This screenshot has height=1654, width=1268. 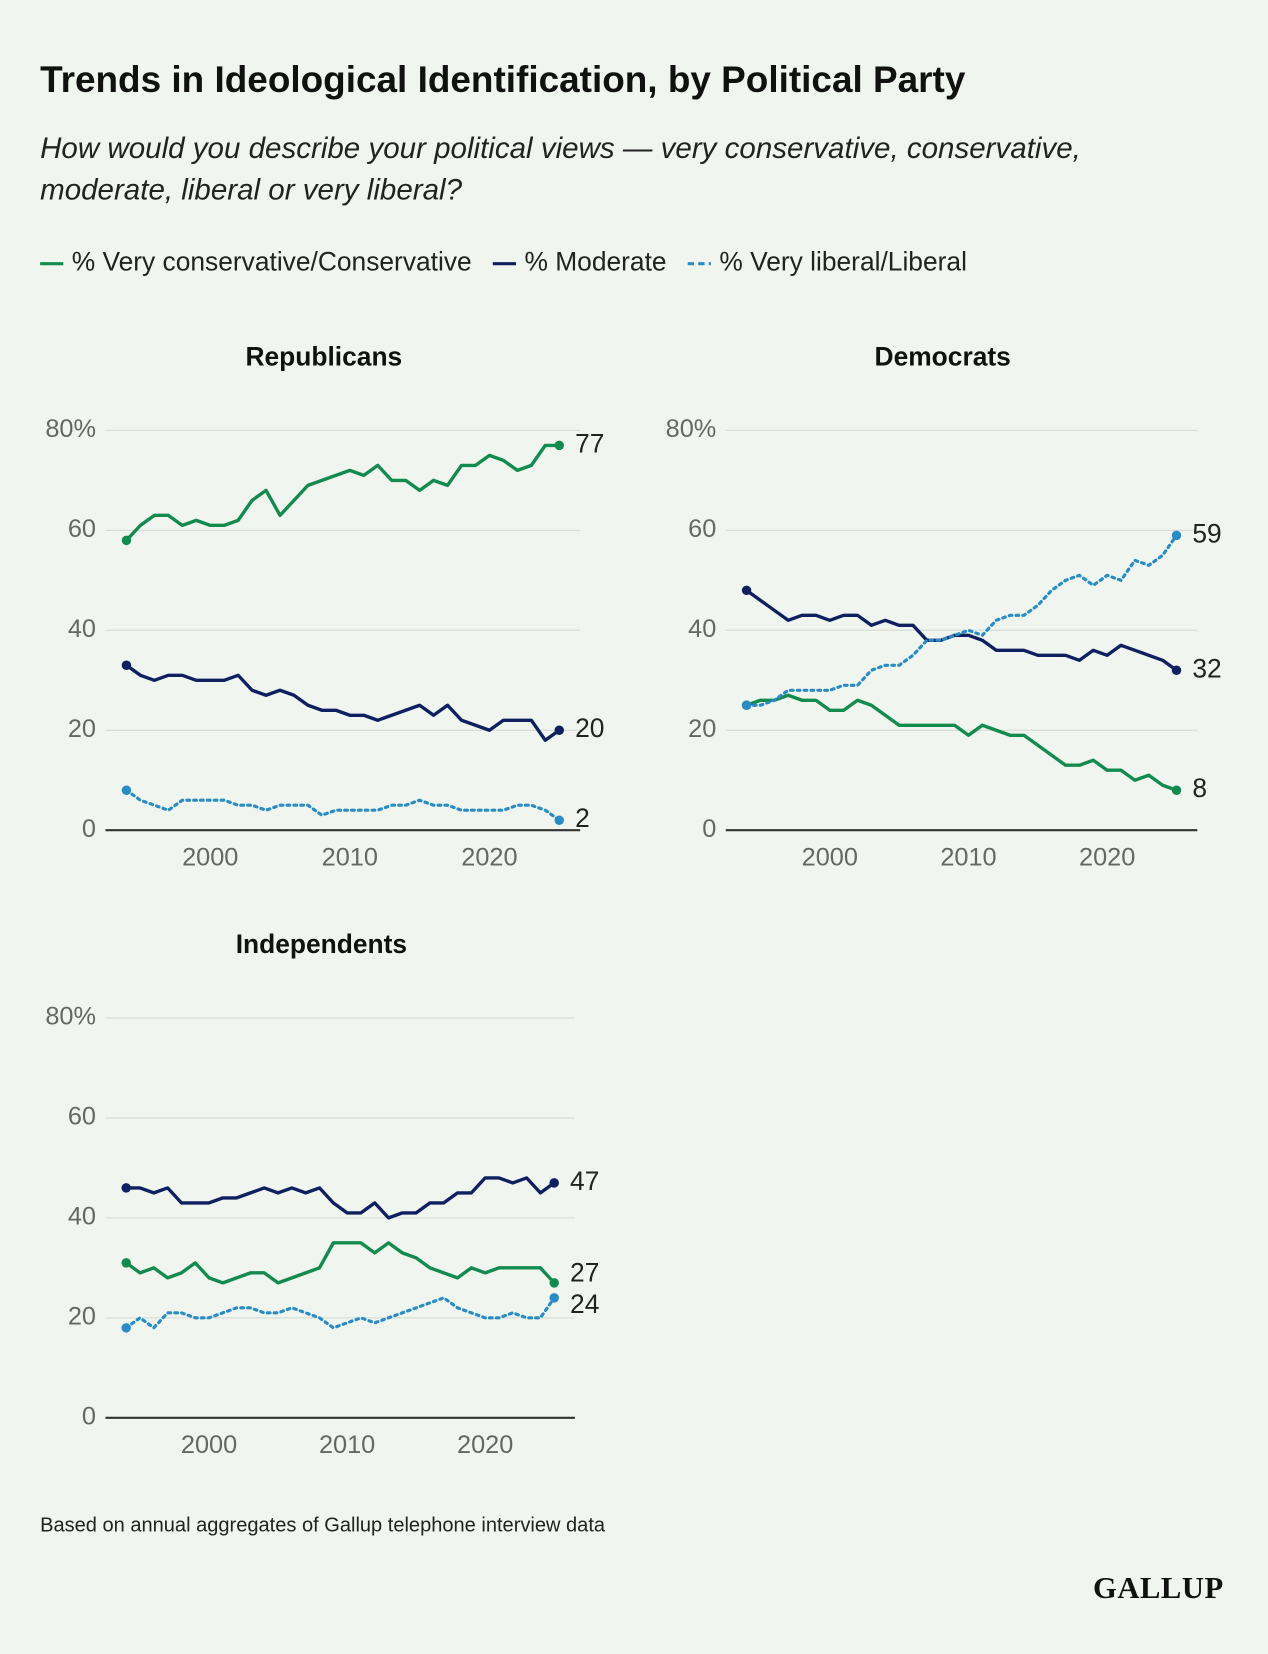 What do you see at coordinates (1199, 788) in the screenshot?
I see `end-label: 8` at bounding box center [1199, 788].